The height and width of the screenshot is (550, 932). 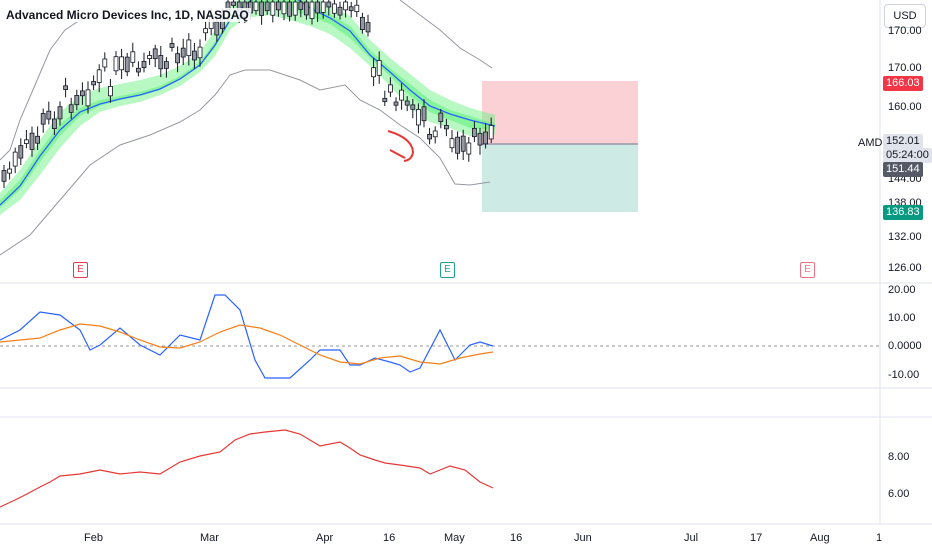 What do you see at coordinates (903, 83) in the screenshot?
I see `stop-price-tag: 166.03` at bounding box center [903, 83].